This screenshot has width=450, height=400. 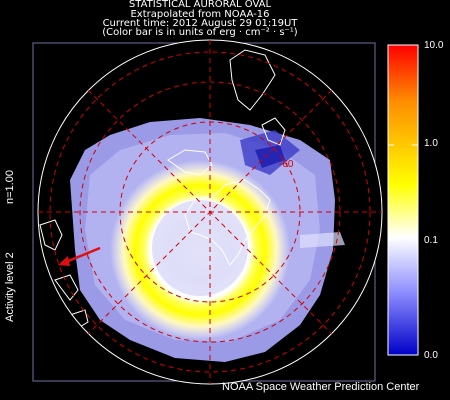 What do you see at coordinates (79, 256) in the screenshot?
I see `sun-direction-arrow` at bounding box center [79, 256].